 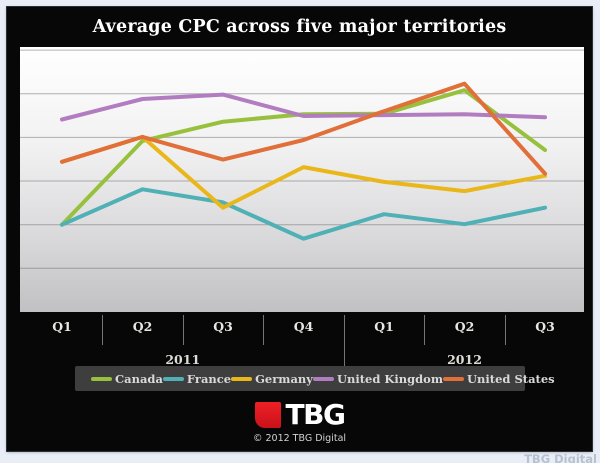 What do you see at coordinates (390, 378) in the screenshot?
I see `legend-label: United Kingdom` at bounding box center [390, 378].